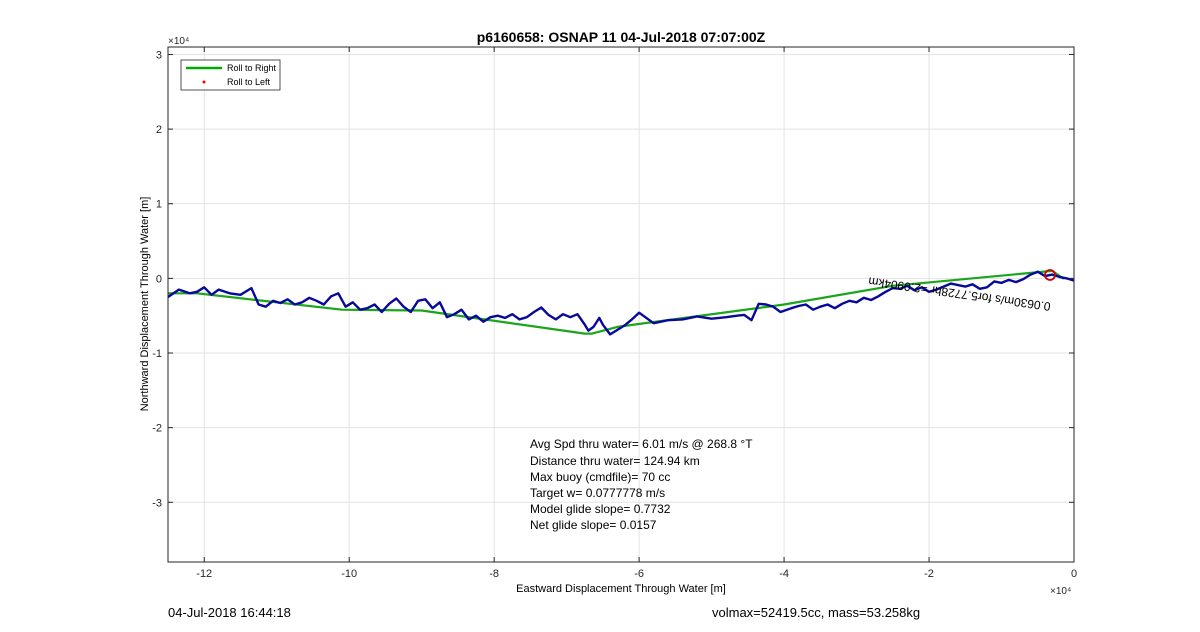 The width and height of the screenshot is (1200, 632). What do you see at coordinates (1050, 275) in the screenshot?
I see `end-position-marker` at bounding box center [1050, 275].